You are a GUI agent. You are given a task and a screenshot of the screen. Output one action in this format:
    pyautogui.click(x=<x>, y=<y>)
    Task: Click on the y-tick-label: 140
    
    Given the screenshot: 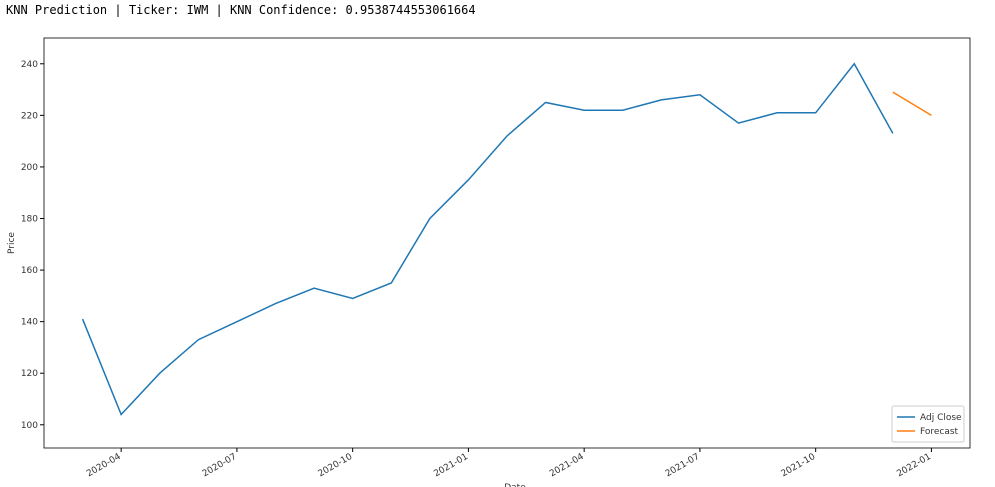 What is the action you would take?
    pyautogui.click(x=29, y=323)
    